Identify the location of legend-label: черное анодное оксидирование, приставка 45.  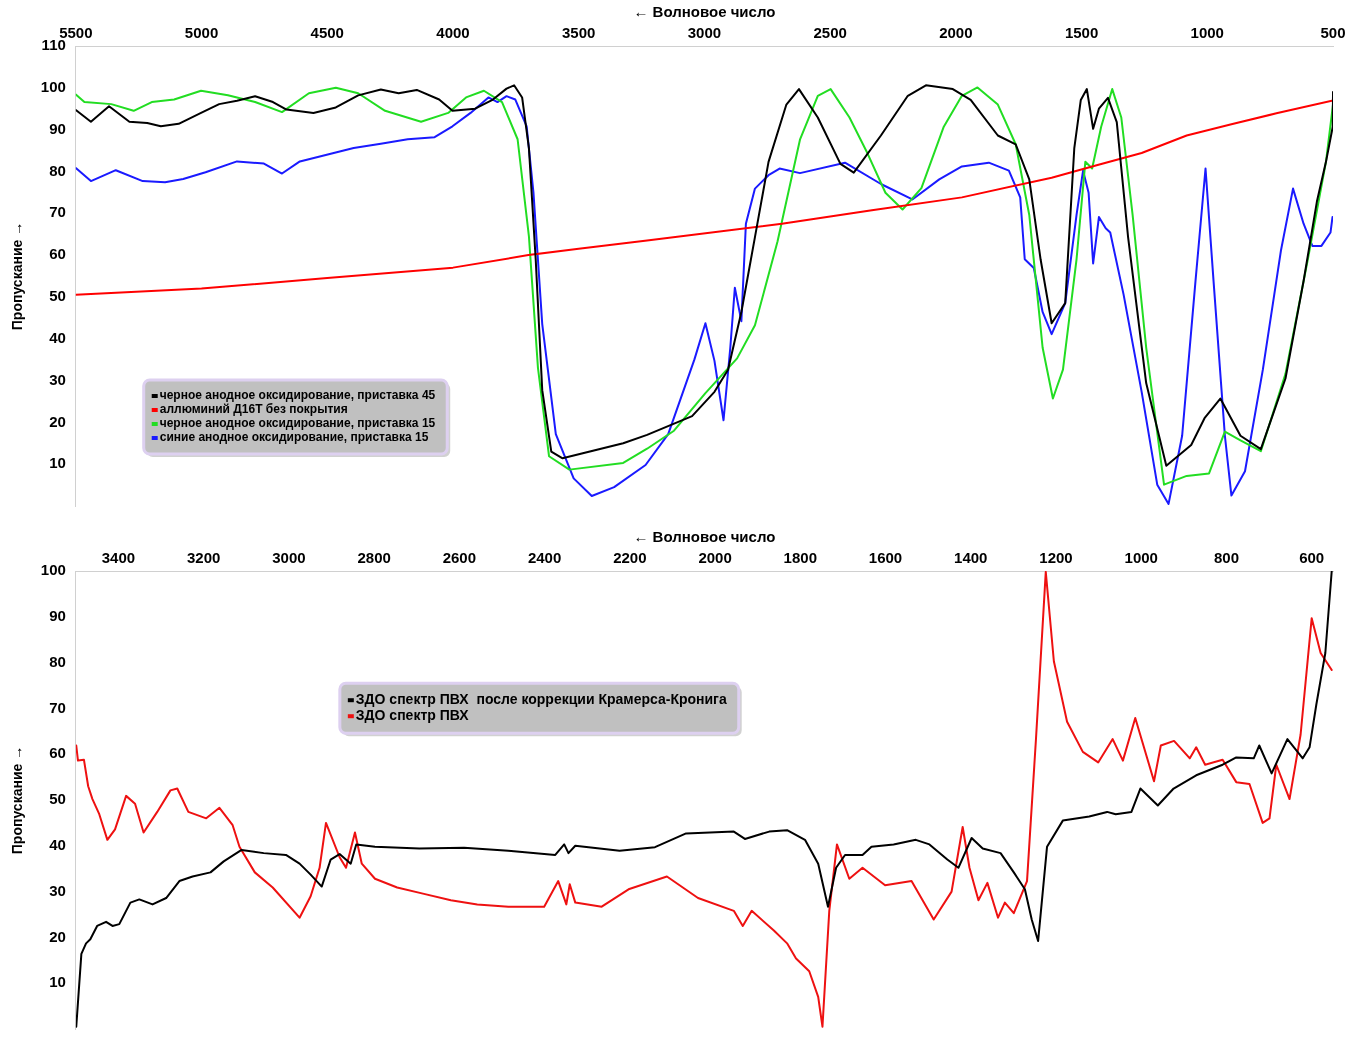
(297, 395).